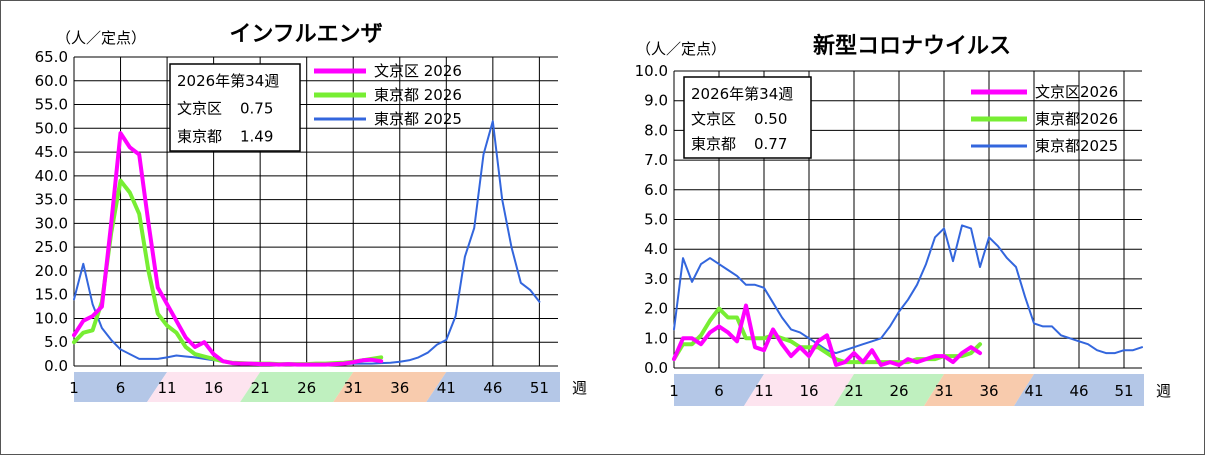  What do you see at coordinates (656, 160) in the screenshot?
I see `y-tick-label: 7.0` at bounding box center [656, 160].